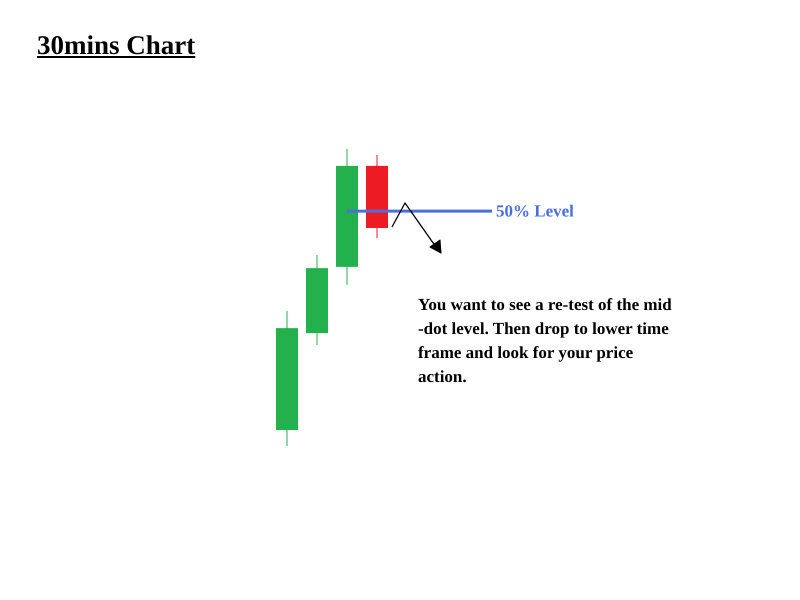 Image resolution: width=800 pixels, height=600 pixels. Describe the element at coordinates (535, 211) in the screenshot. I see `ref-line-label: 50% Level` at that location.